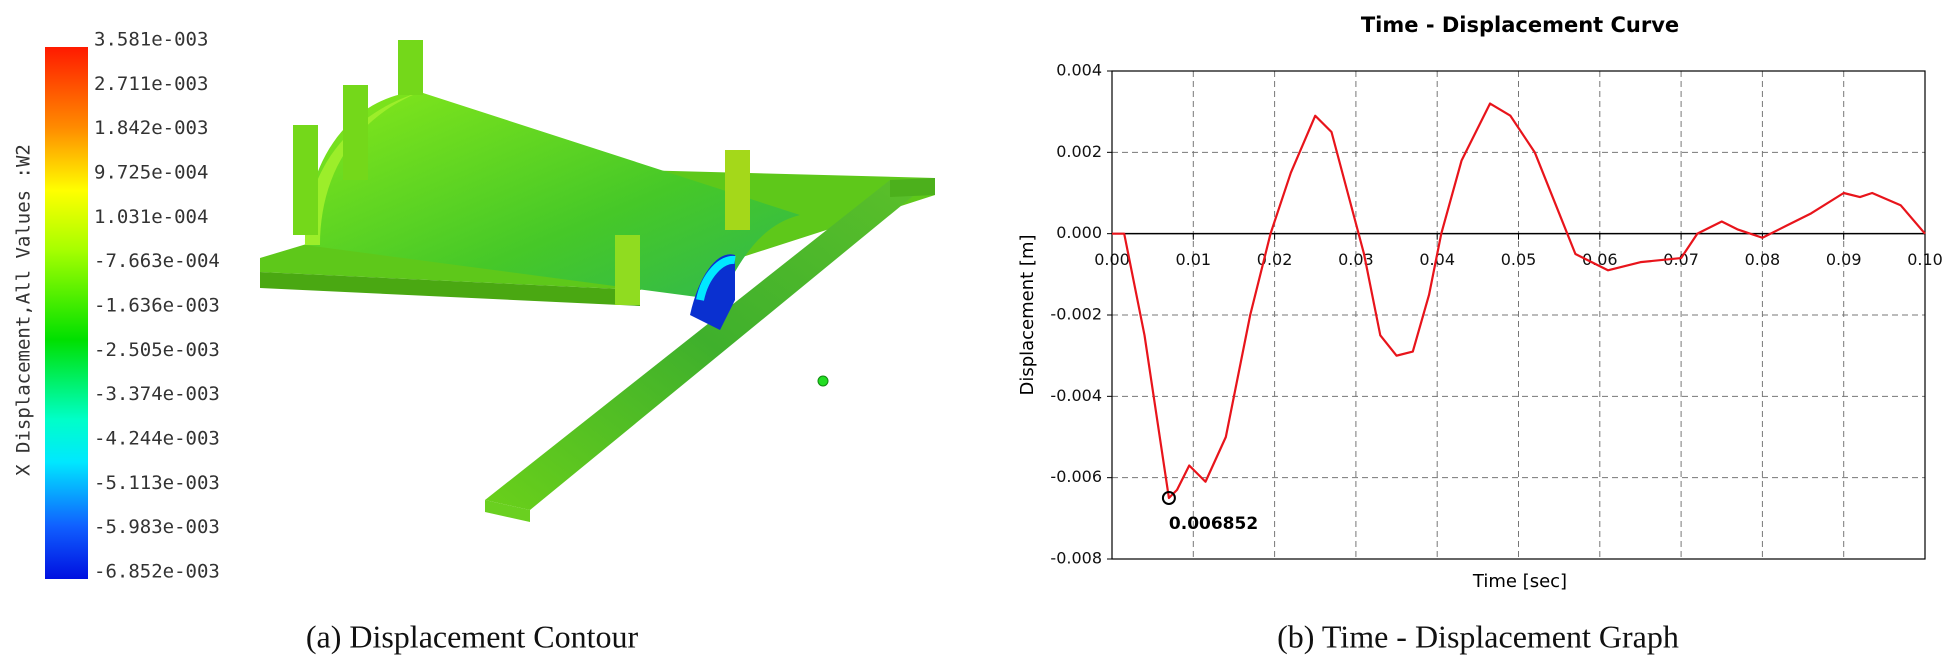 Image resolution: width=1956 pixels, height=670 pixels. I want to click on y-tick-label: 0.004, so click(1079, 70).